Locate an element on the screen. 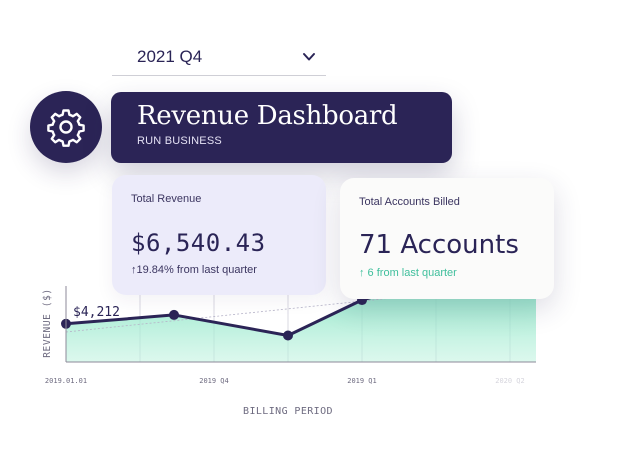 This screenshot has height=475, width=617. x-tick-label: 2019.01.01 is located at coordinates (66, 381).